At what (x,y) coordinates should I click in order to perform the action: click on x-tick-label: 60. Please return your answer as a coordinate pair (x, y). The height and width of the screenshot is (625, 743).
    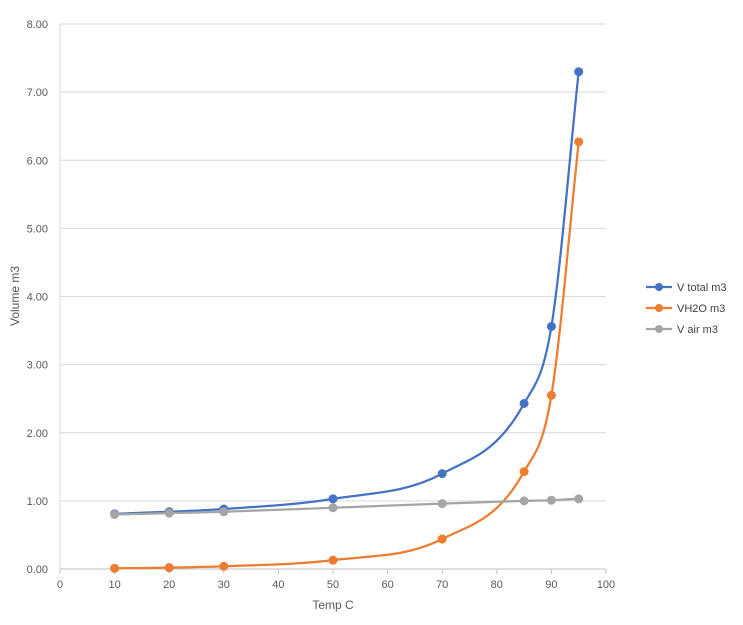
    Looking at the image, I should click on (387, 585).